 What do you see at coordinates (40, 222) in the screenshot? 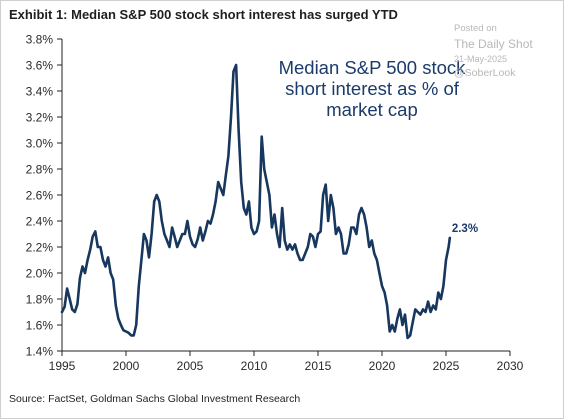
I see `y-tick-label: 2.4%` at bounding box center [40, 222].